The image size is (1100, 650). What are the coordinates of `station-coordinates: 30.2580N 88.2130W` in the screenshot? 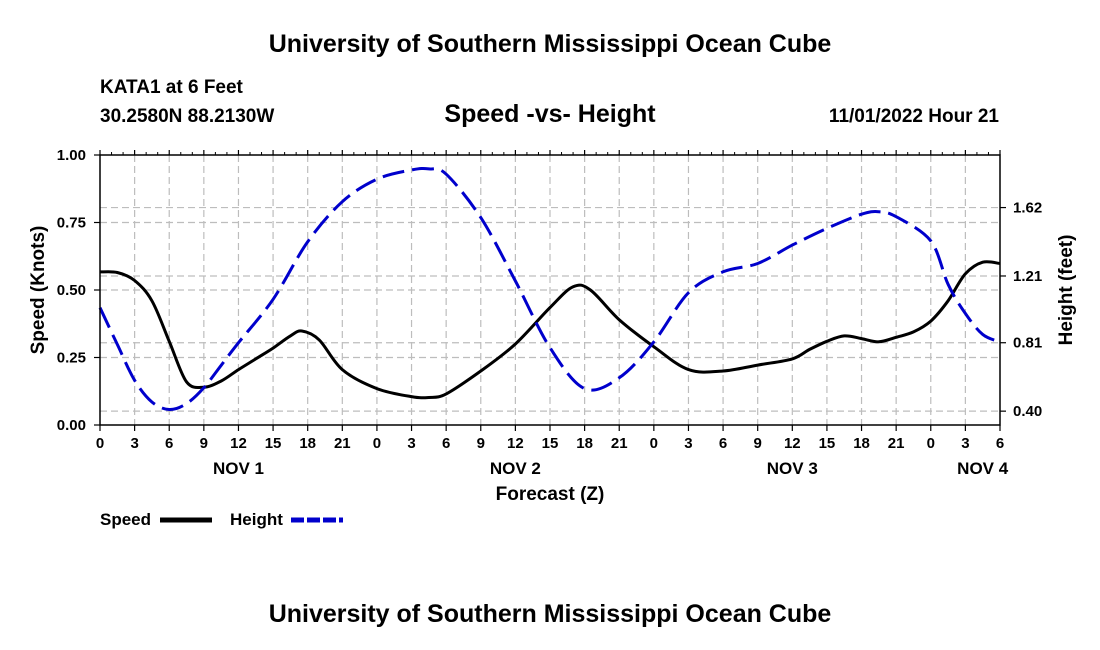 It's located at (187, 116).